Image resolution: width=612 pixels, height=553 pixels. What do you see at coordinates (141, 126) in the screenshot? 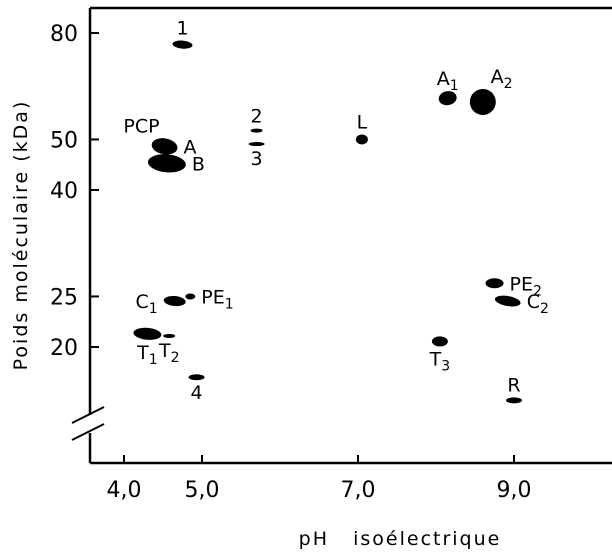
I see `spot-label-pcp: PCP` at bounding box center [141, 126].